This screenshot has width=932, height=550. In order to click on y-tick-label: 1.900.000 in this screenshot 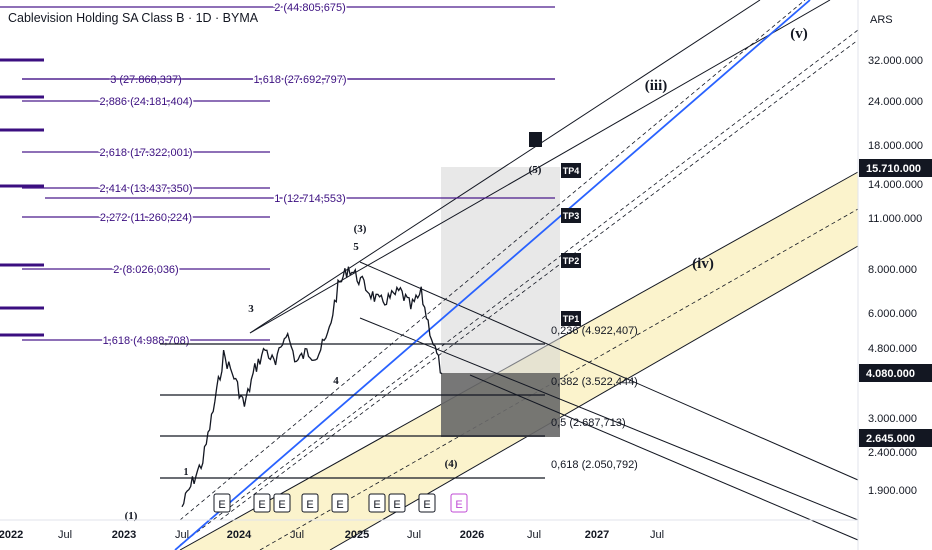, I will do `click(892, 491)`.